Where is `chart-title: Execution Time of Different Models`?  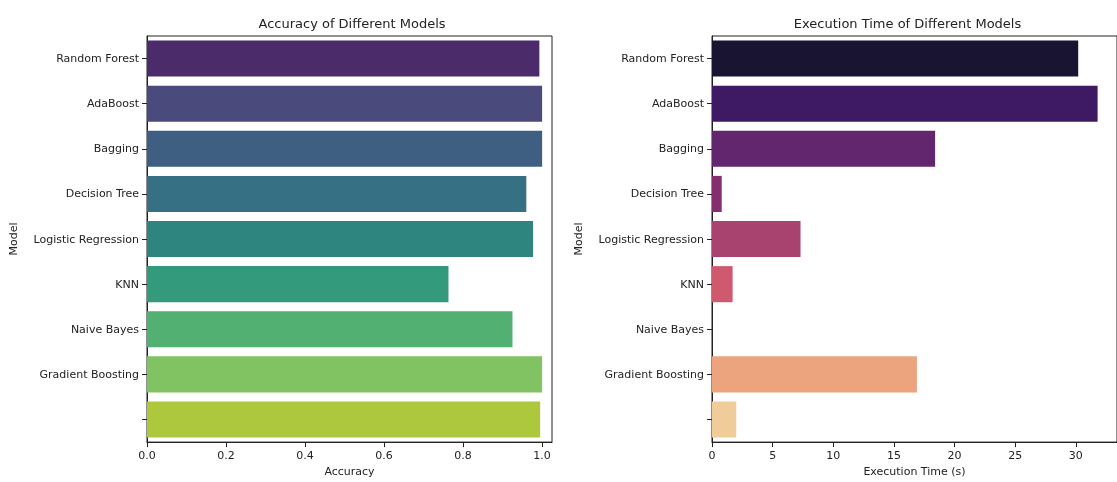 chart-title: Execution Time of Different Models is located at coordinates (907, 23).